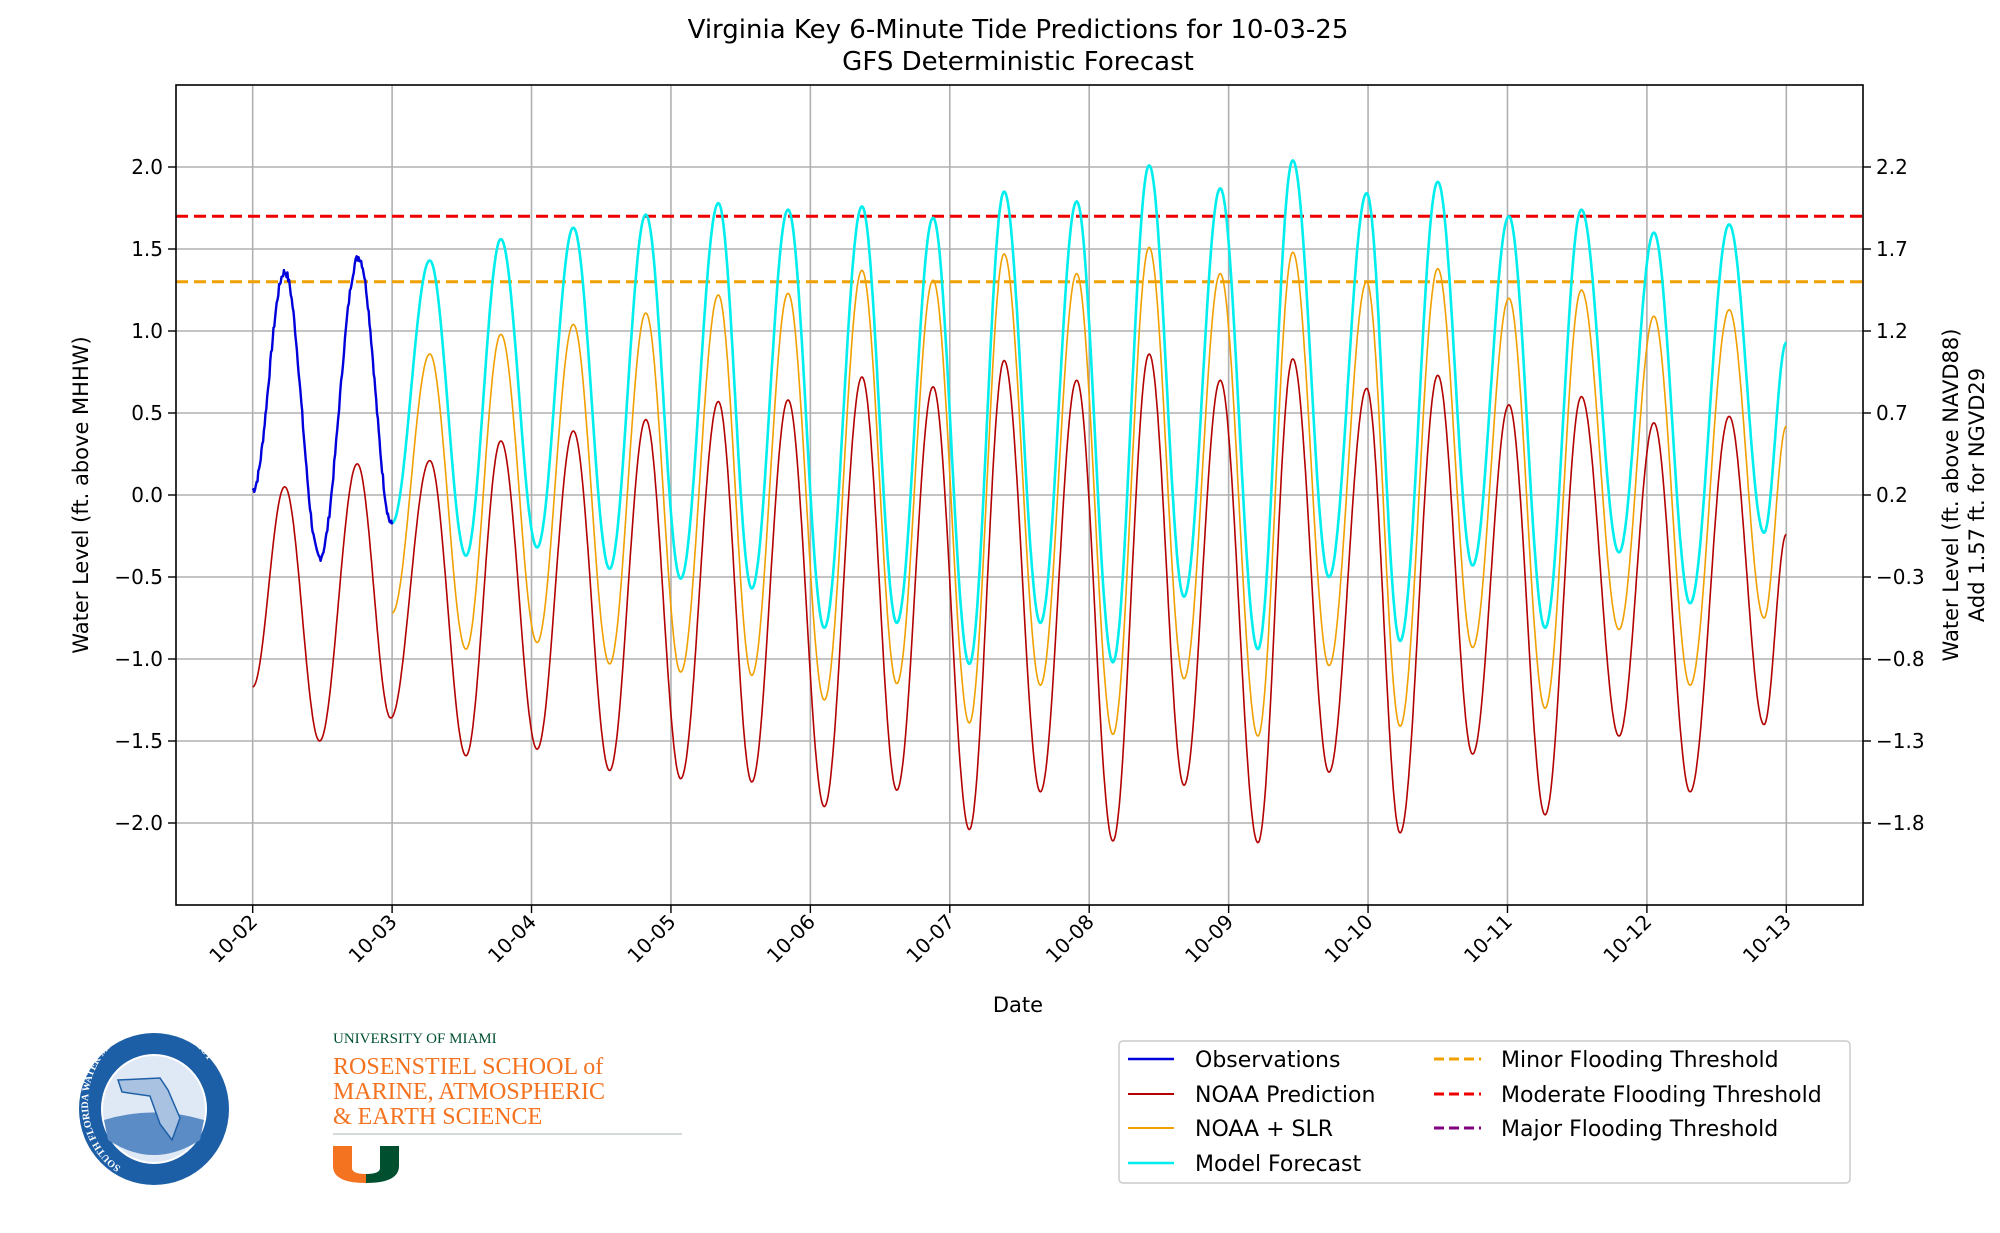  Describe the element at coordinates (138, 659) in the screenshot. I see `y-tick-label: −1.0` at that location.